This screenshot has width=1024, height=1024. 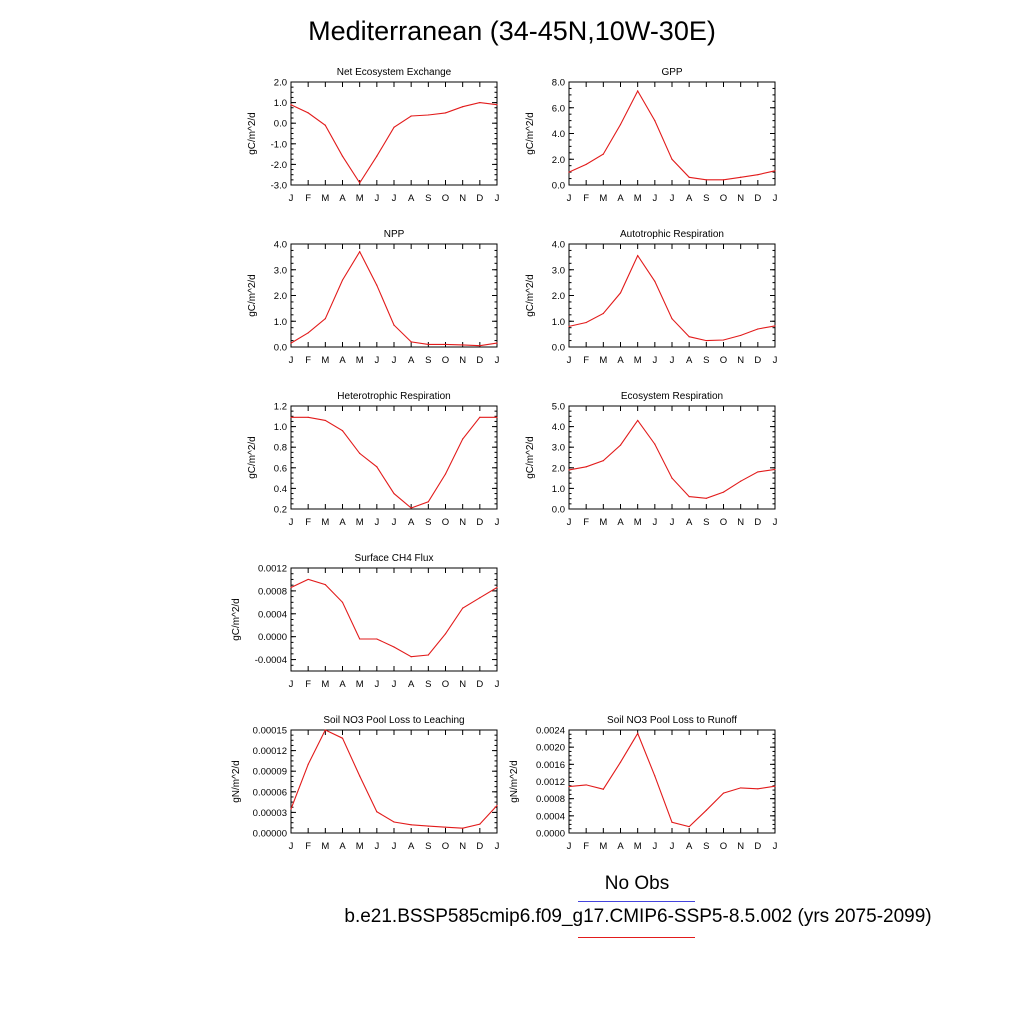 What do you see at coordinates (550, 782) in the screenshot?
I see `y-tick-label: 0.0012` at bounding box center [550, 782].